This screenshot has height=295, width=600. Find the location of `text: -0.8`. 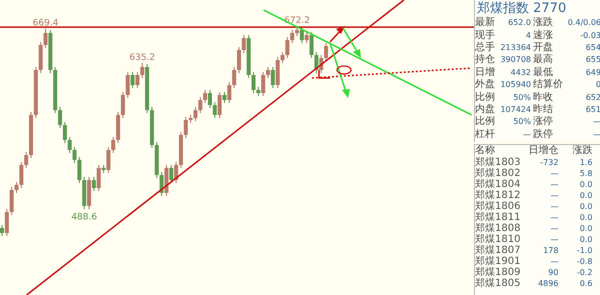

text: -0.8 is located at coordinates (584, 261).